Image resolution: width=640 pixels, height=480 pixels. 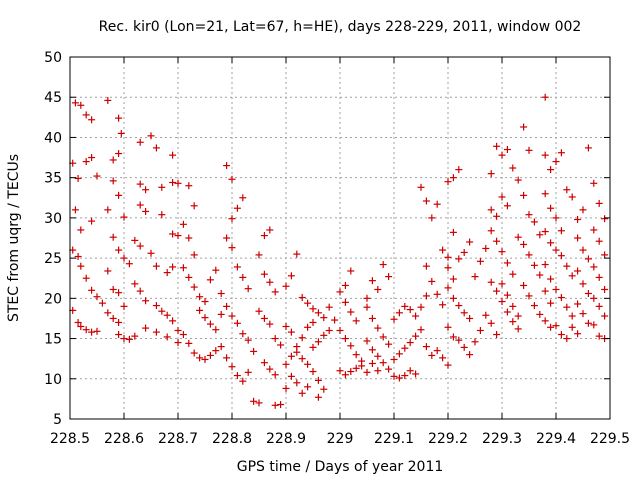 I want to click on x-tick-label: 228.8, so click(x=232, y=439).